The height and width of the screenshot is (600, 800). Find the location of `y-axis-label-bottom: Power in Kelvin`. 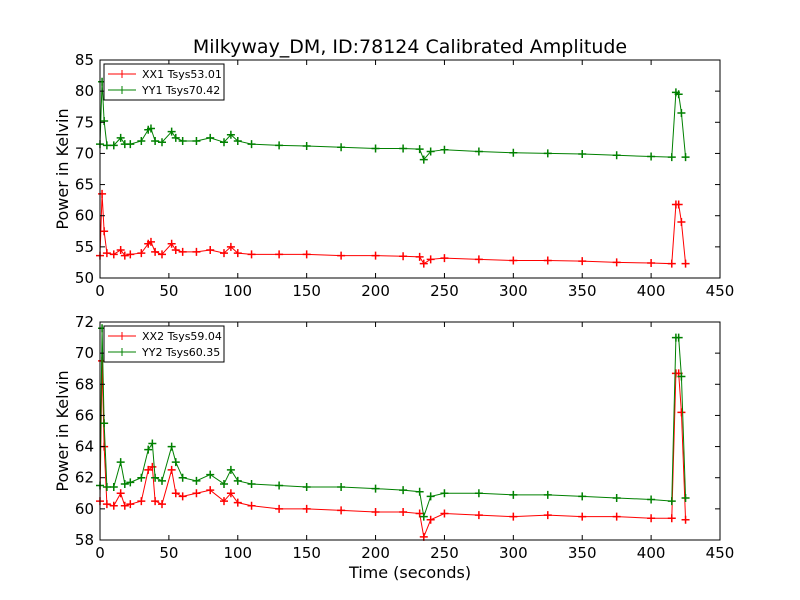

y-axis-label-bottom: Power in Kelvin is located at coordinates (62, 430).